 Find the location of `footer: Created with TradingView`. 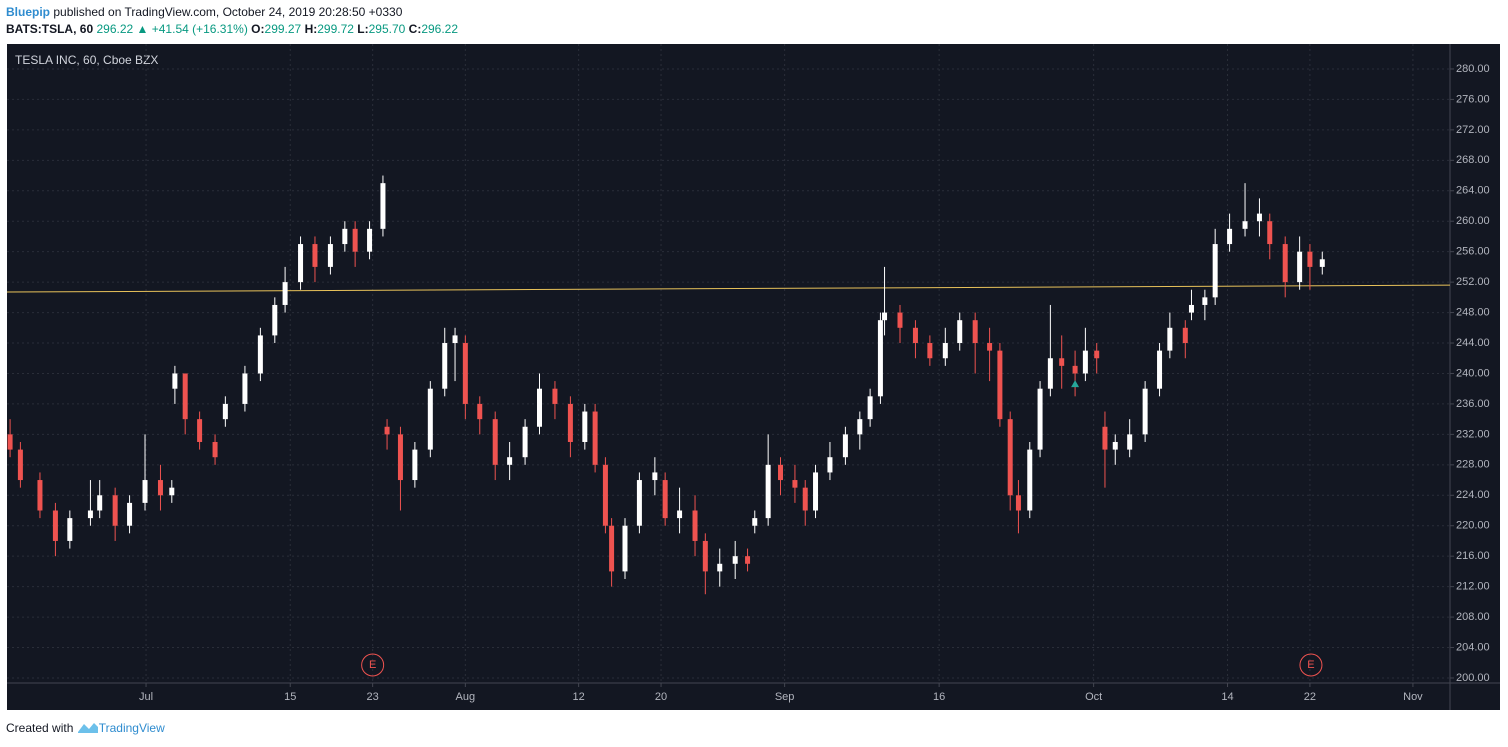

footer: Created with TradingView is located at coordinates (85, 728).